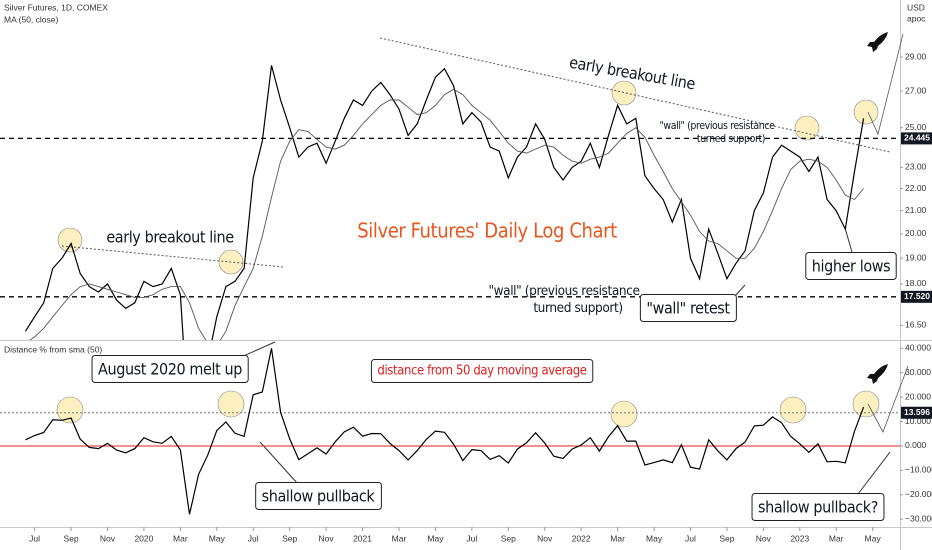 This screenshot has height=550, width=932. What do you see at coordinates (362, 538) in the screenshot?
I see `x-tick-label: 2021` at bounding box center [362, 538].